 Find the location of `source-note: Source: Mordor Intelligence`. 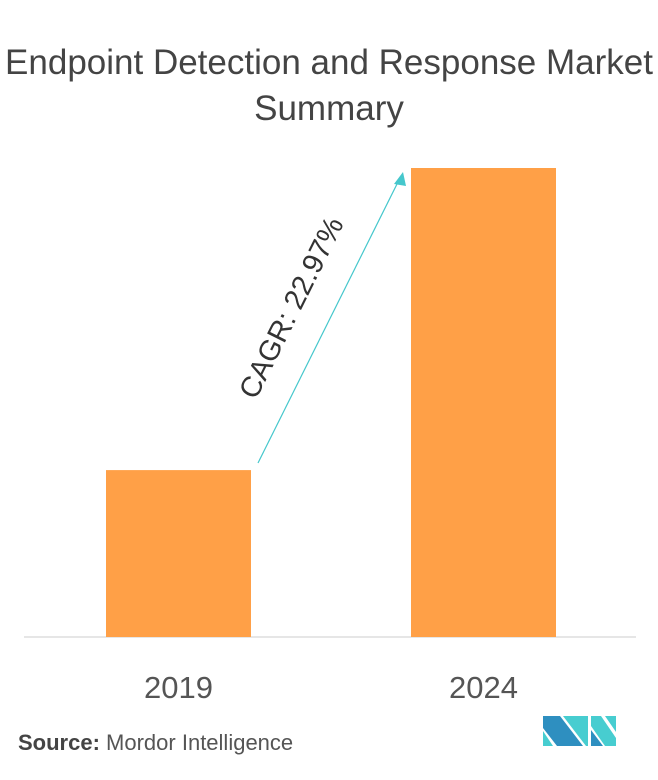

source-note: Source: Mordor Intelligence is located at coordinates (155, 743).